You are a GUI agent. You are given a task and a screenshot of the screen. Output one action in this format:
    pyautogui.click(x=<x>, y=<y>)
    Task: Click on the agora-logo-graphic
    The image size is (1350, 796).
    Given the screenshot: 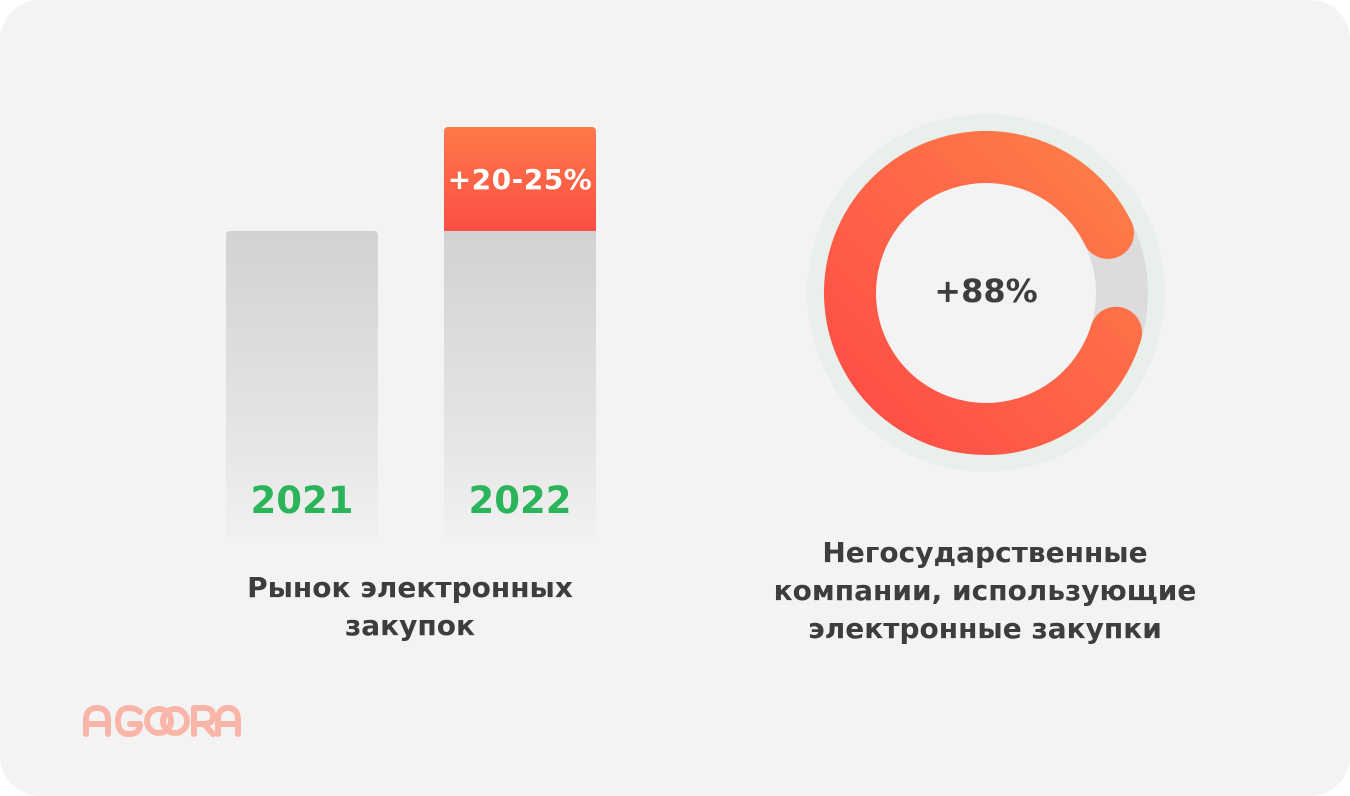 What is the action you would take?
    pyautogui.click(x=162, y=721)
    